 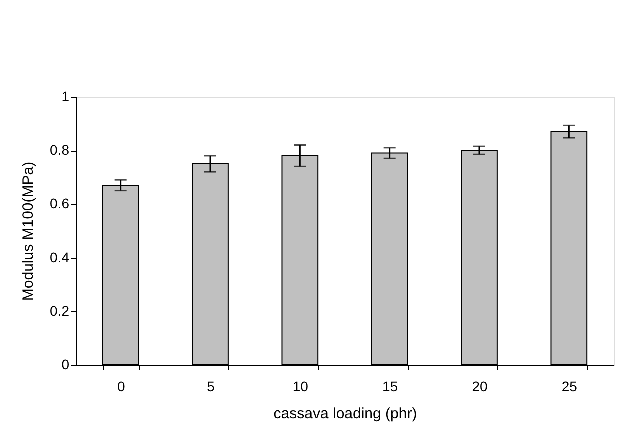 What do you see at coordinates (66, 364) in the screenshot?
I see `y-tick-label: 0` at bounding box center [66, 364].